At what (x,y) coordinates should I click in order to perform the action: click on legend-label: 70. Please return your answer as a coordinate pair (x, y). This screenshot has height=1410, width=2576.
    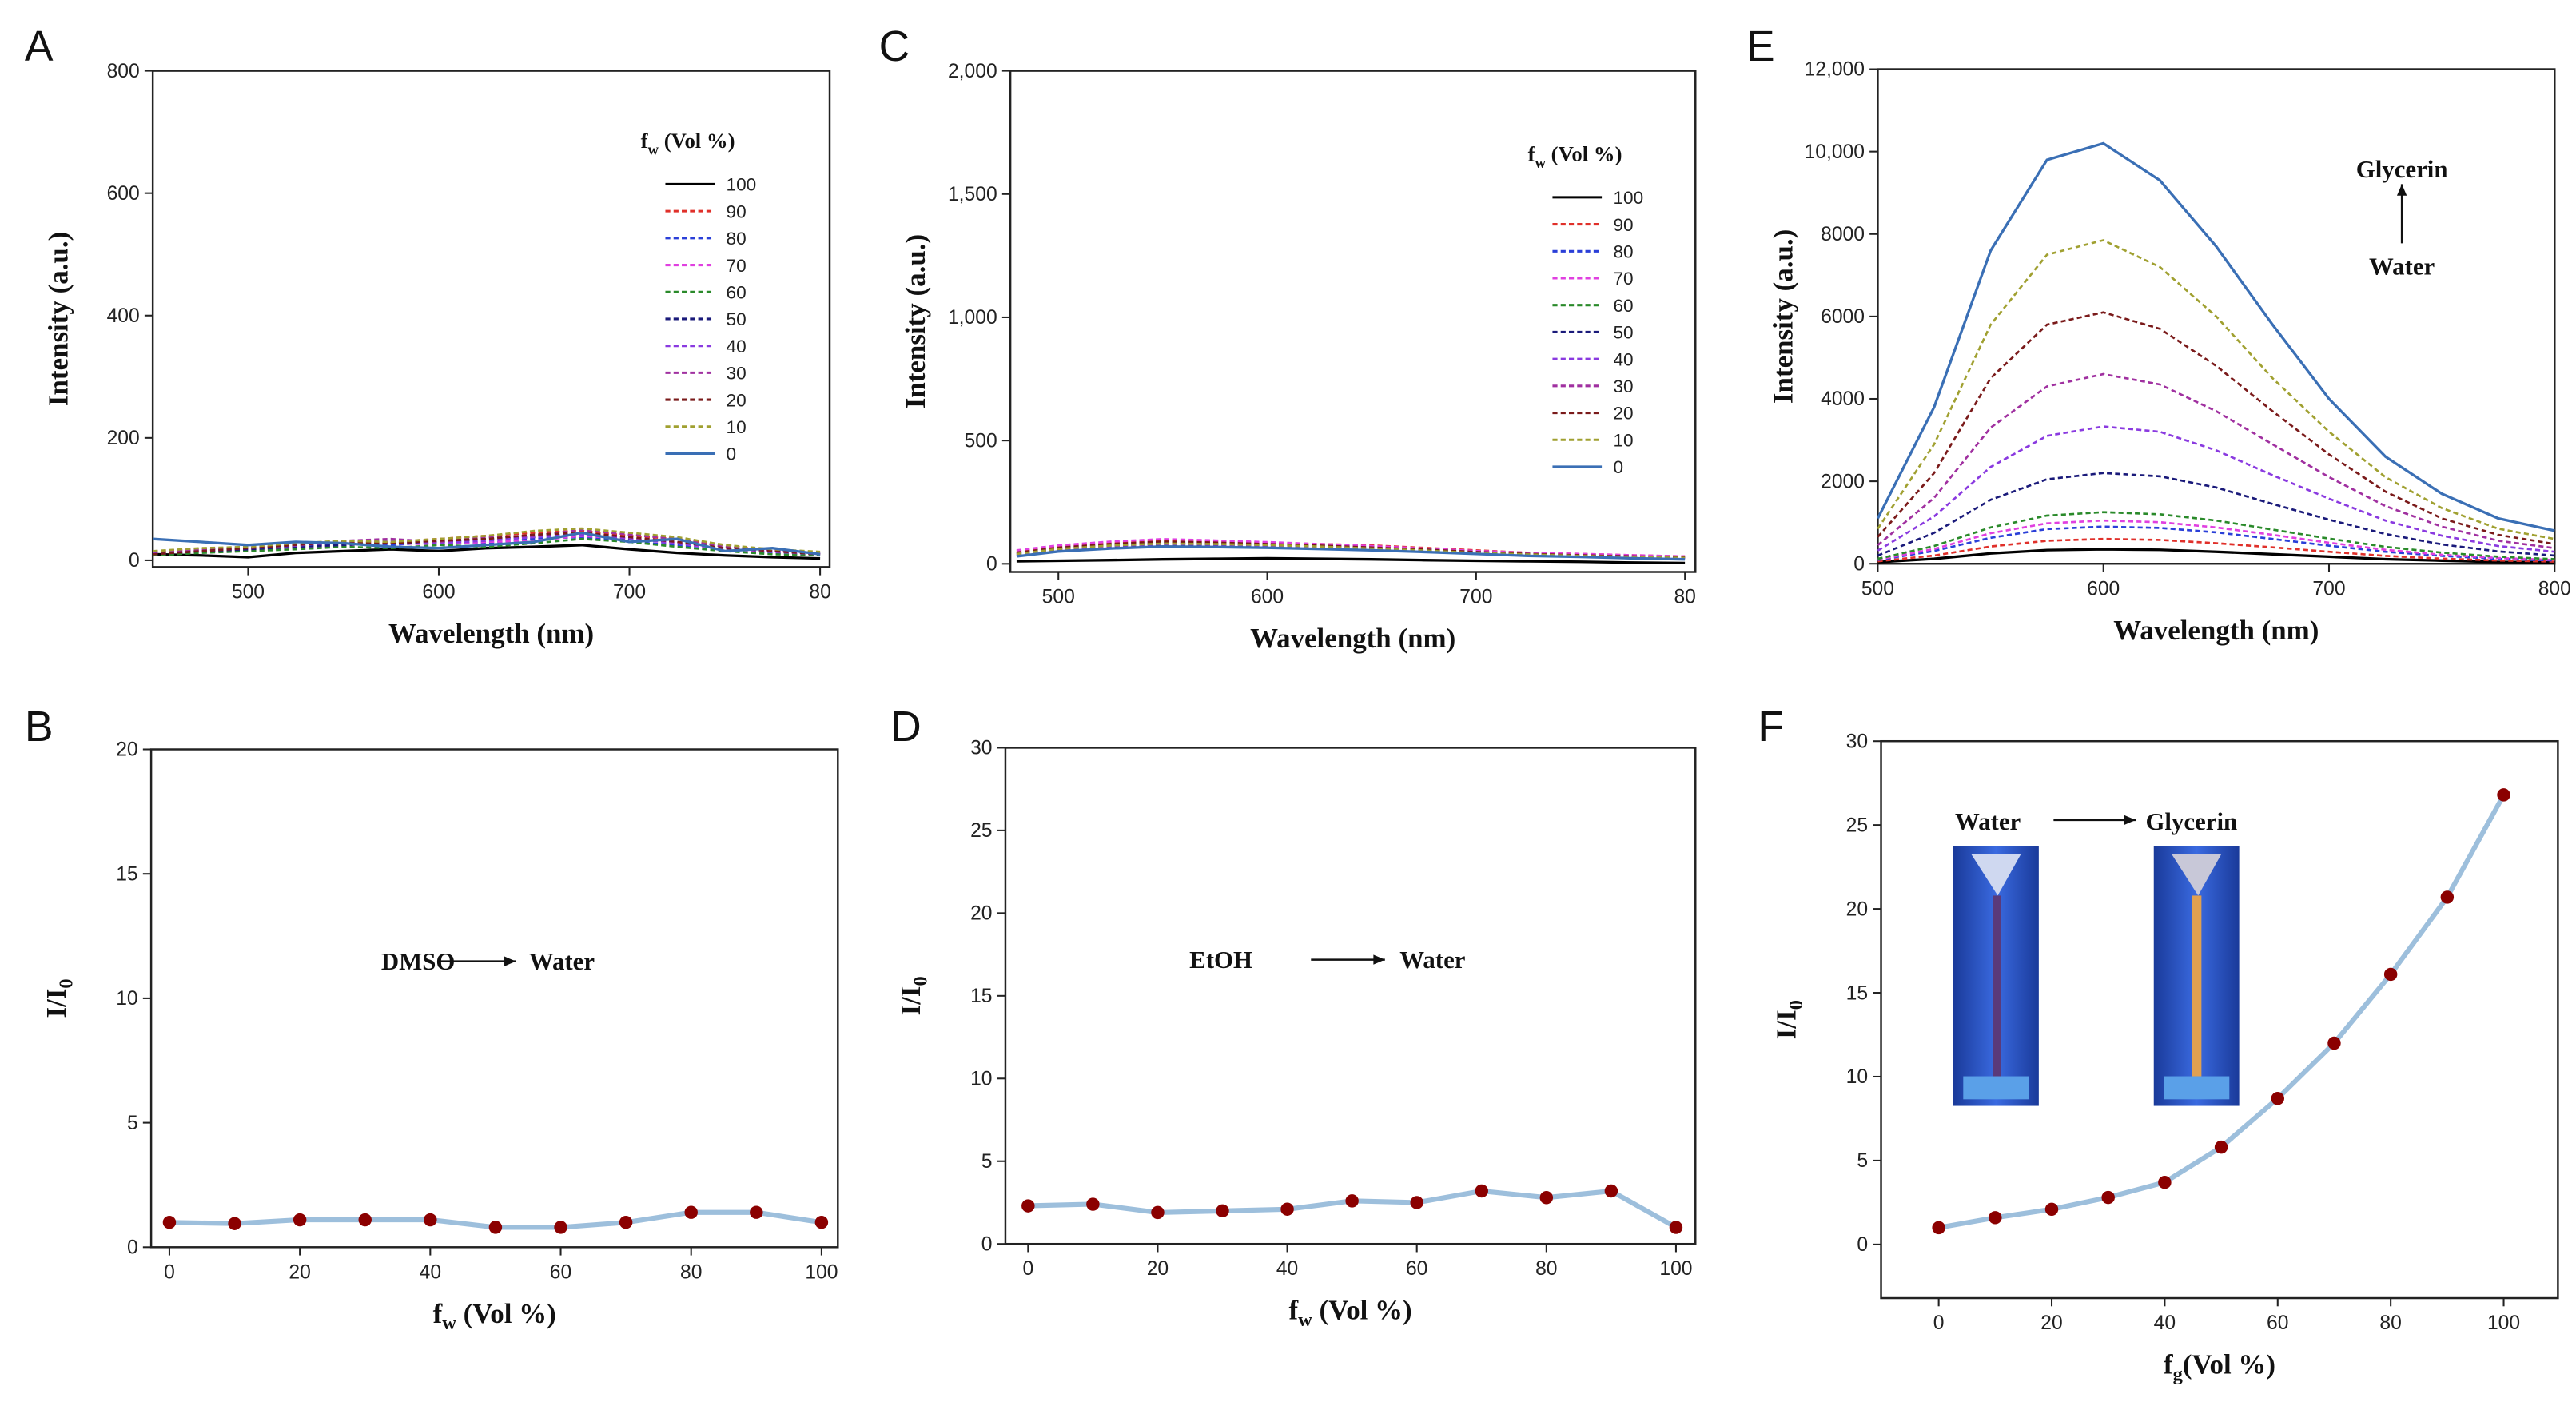
    Looking at the image, I should click on (737, 266).